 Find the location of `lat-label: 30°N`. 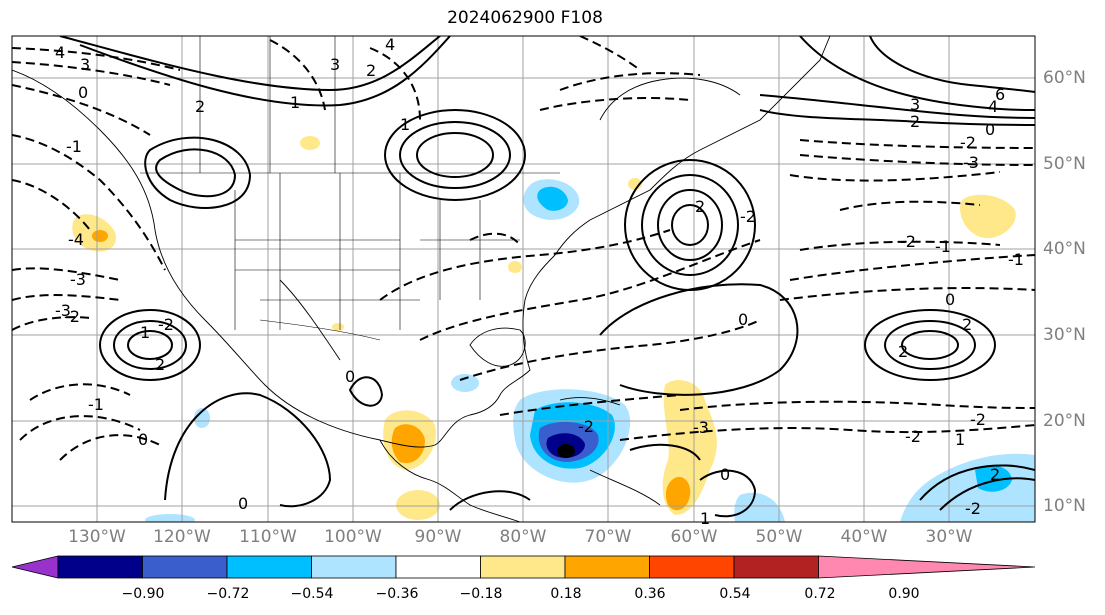

lat-label: 30°N is located at coordinates (1064, 335).